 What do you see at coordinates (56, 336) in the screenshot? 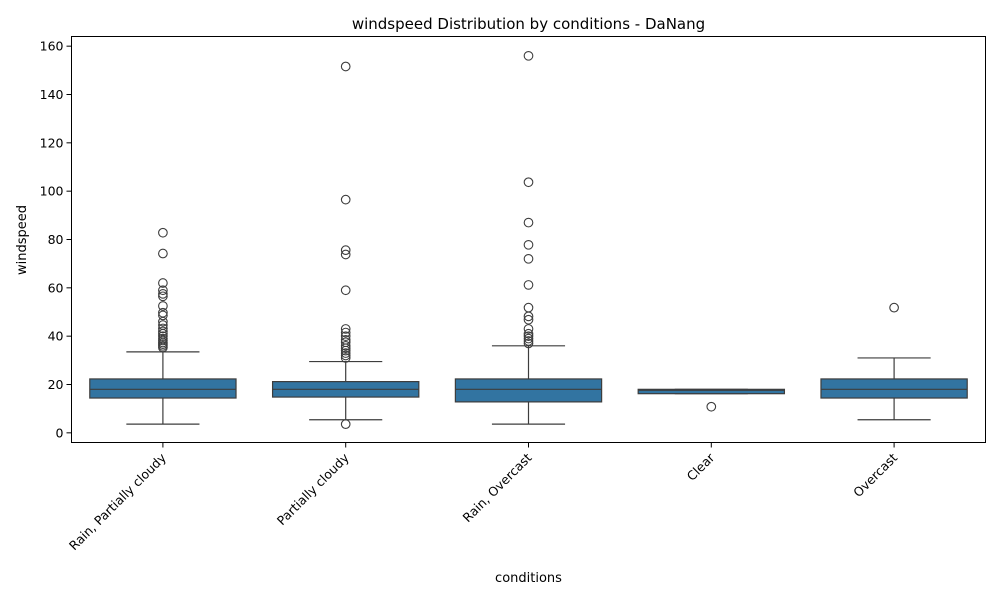
I see `y-tick-label: 40` at bounding box center [56, 336].